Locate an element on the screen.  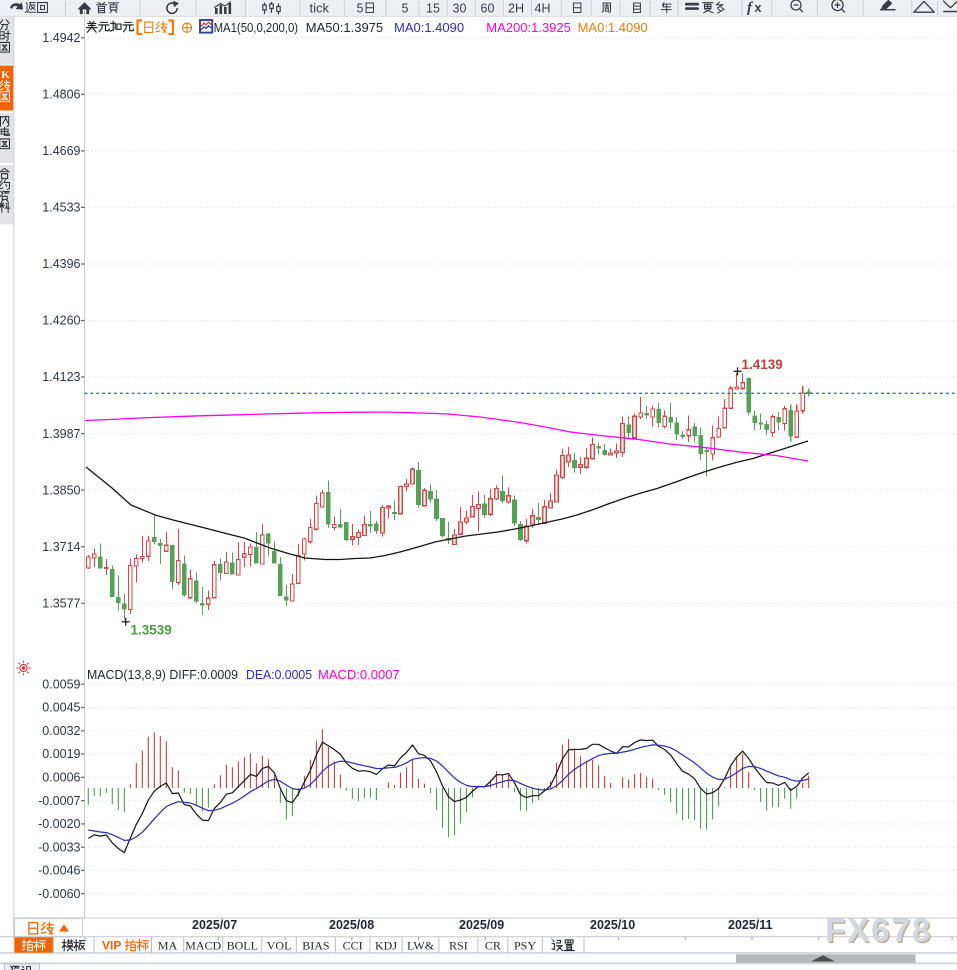
svg-text: MACD is located at coordinates (203, 946).